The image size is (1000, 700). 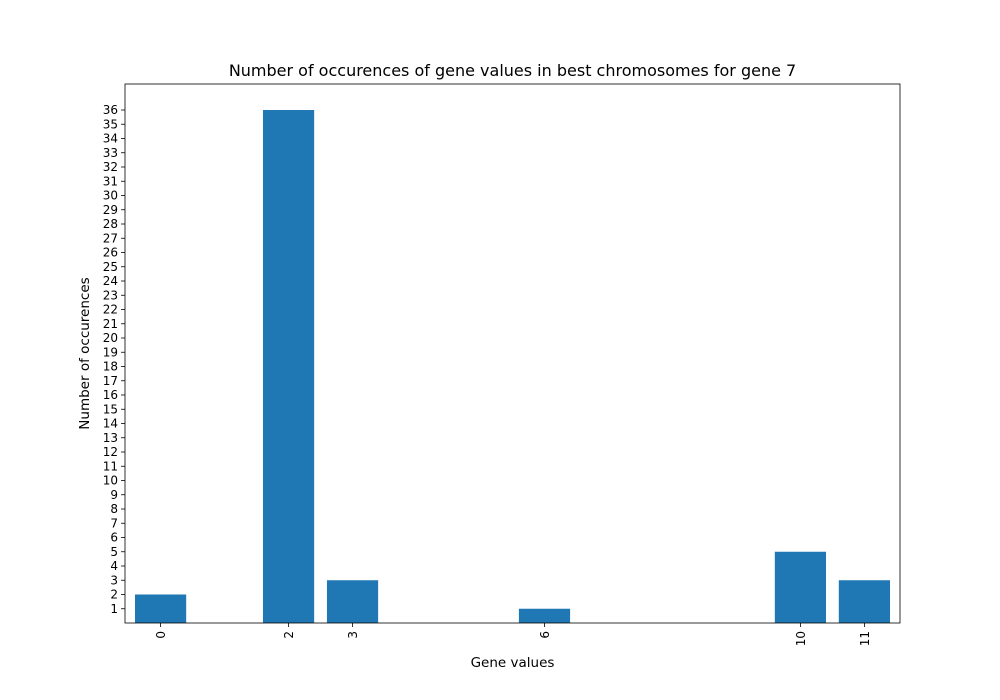 What do you see at coordinates (110, 324) in the screenshot?
I see `y-tick-label: 21` at bounding box center [110, 324].